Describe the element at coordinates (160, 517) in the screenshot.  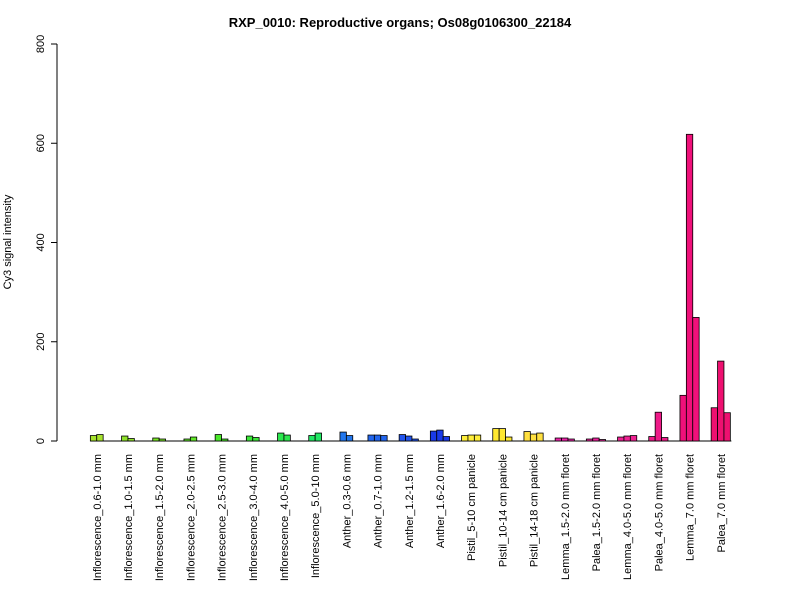
I see `x-tick-label: Inflorescence_1.5-2.0 mm` at that location.